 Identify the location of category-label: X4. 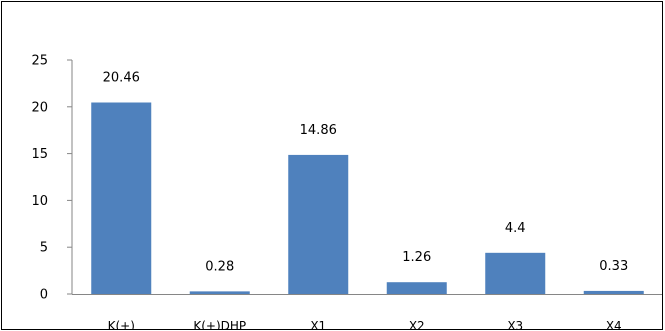
(614, 324).